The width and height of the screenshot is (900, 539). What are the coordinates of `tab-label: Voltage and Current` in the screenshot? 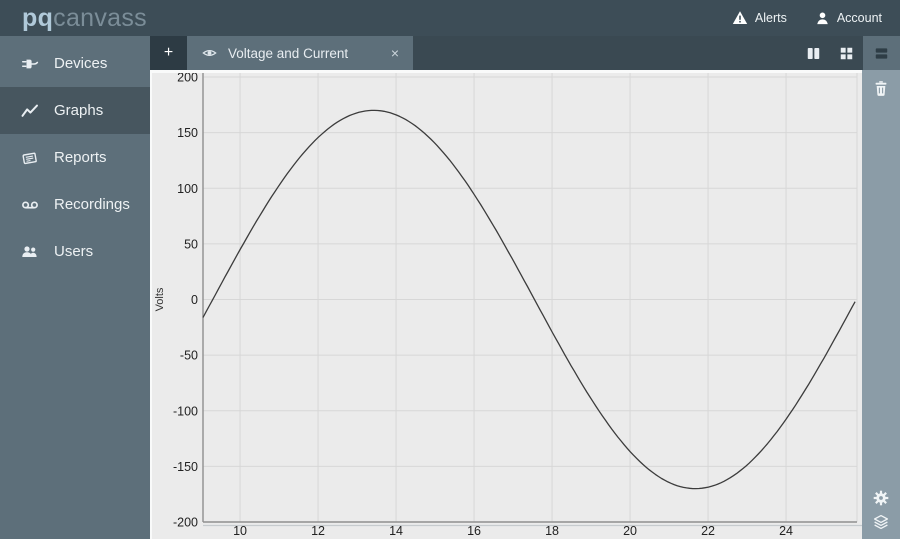 It's located at (288, 53).